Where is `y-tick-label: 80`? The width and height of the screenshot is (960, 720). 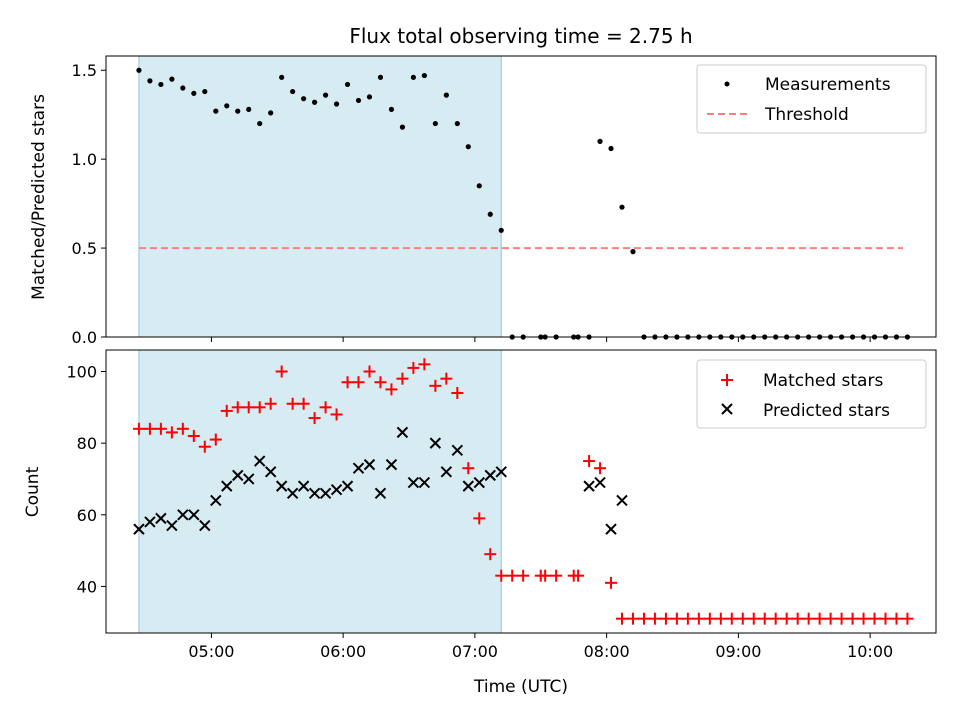
y-tick-label: 80 is located at coordinates (87, 443).